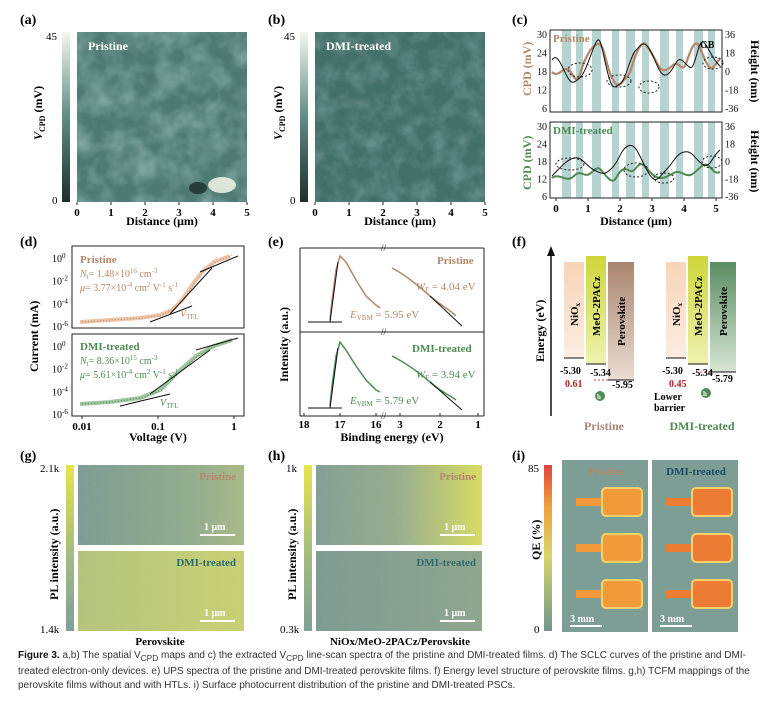 This screenshot has width=781, height=709. I want to click on cb-max-a: 45, so click(52, 37).